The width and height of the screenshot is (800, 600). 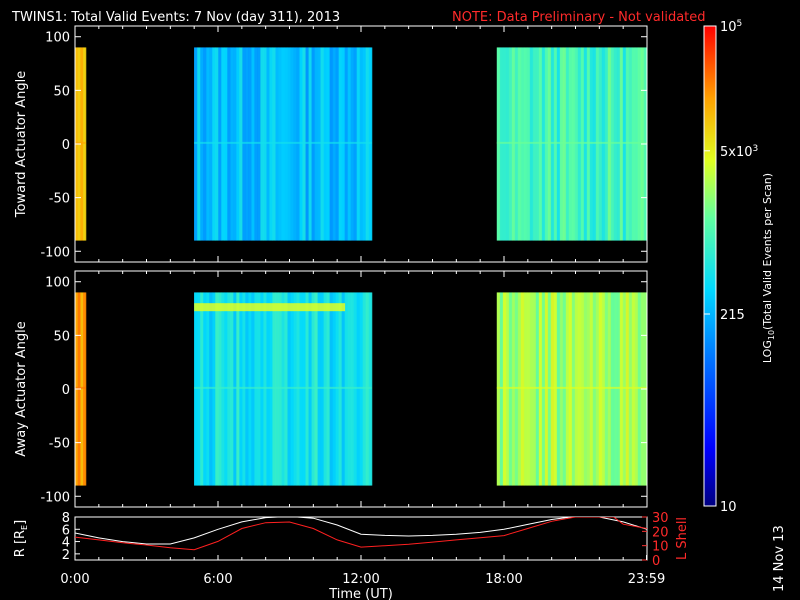 What do you see at coordinates (646, 579) in the screenshot?
I see `x-tick-label: 23:59` at bounding box center [646, 579].